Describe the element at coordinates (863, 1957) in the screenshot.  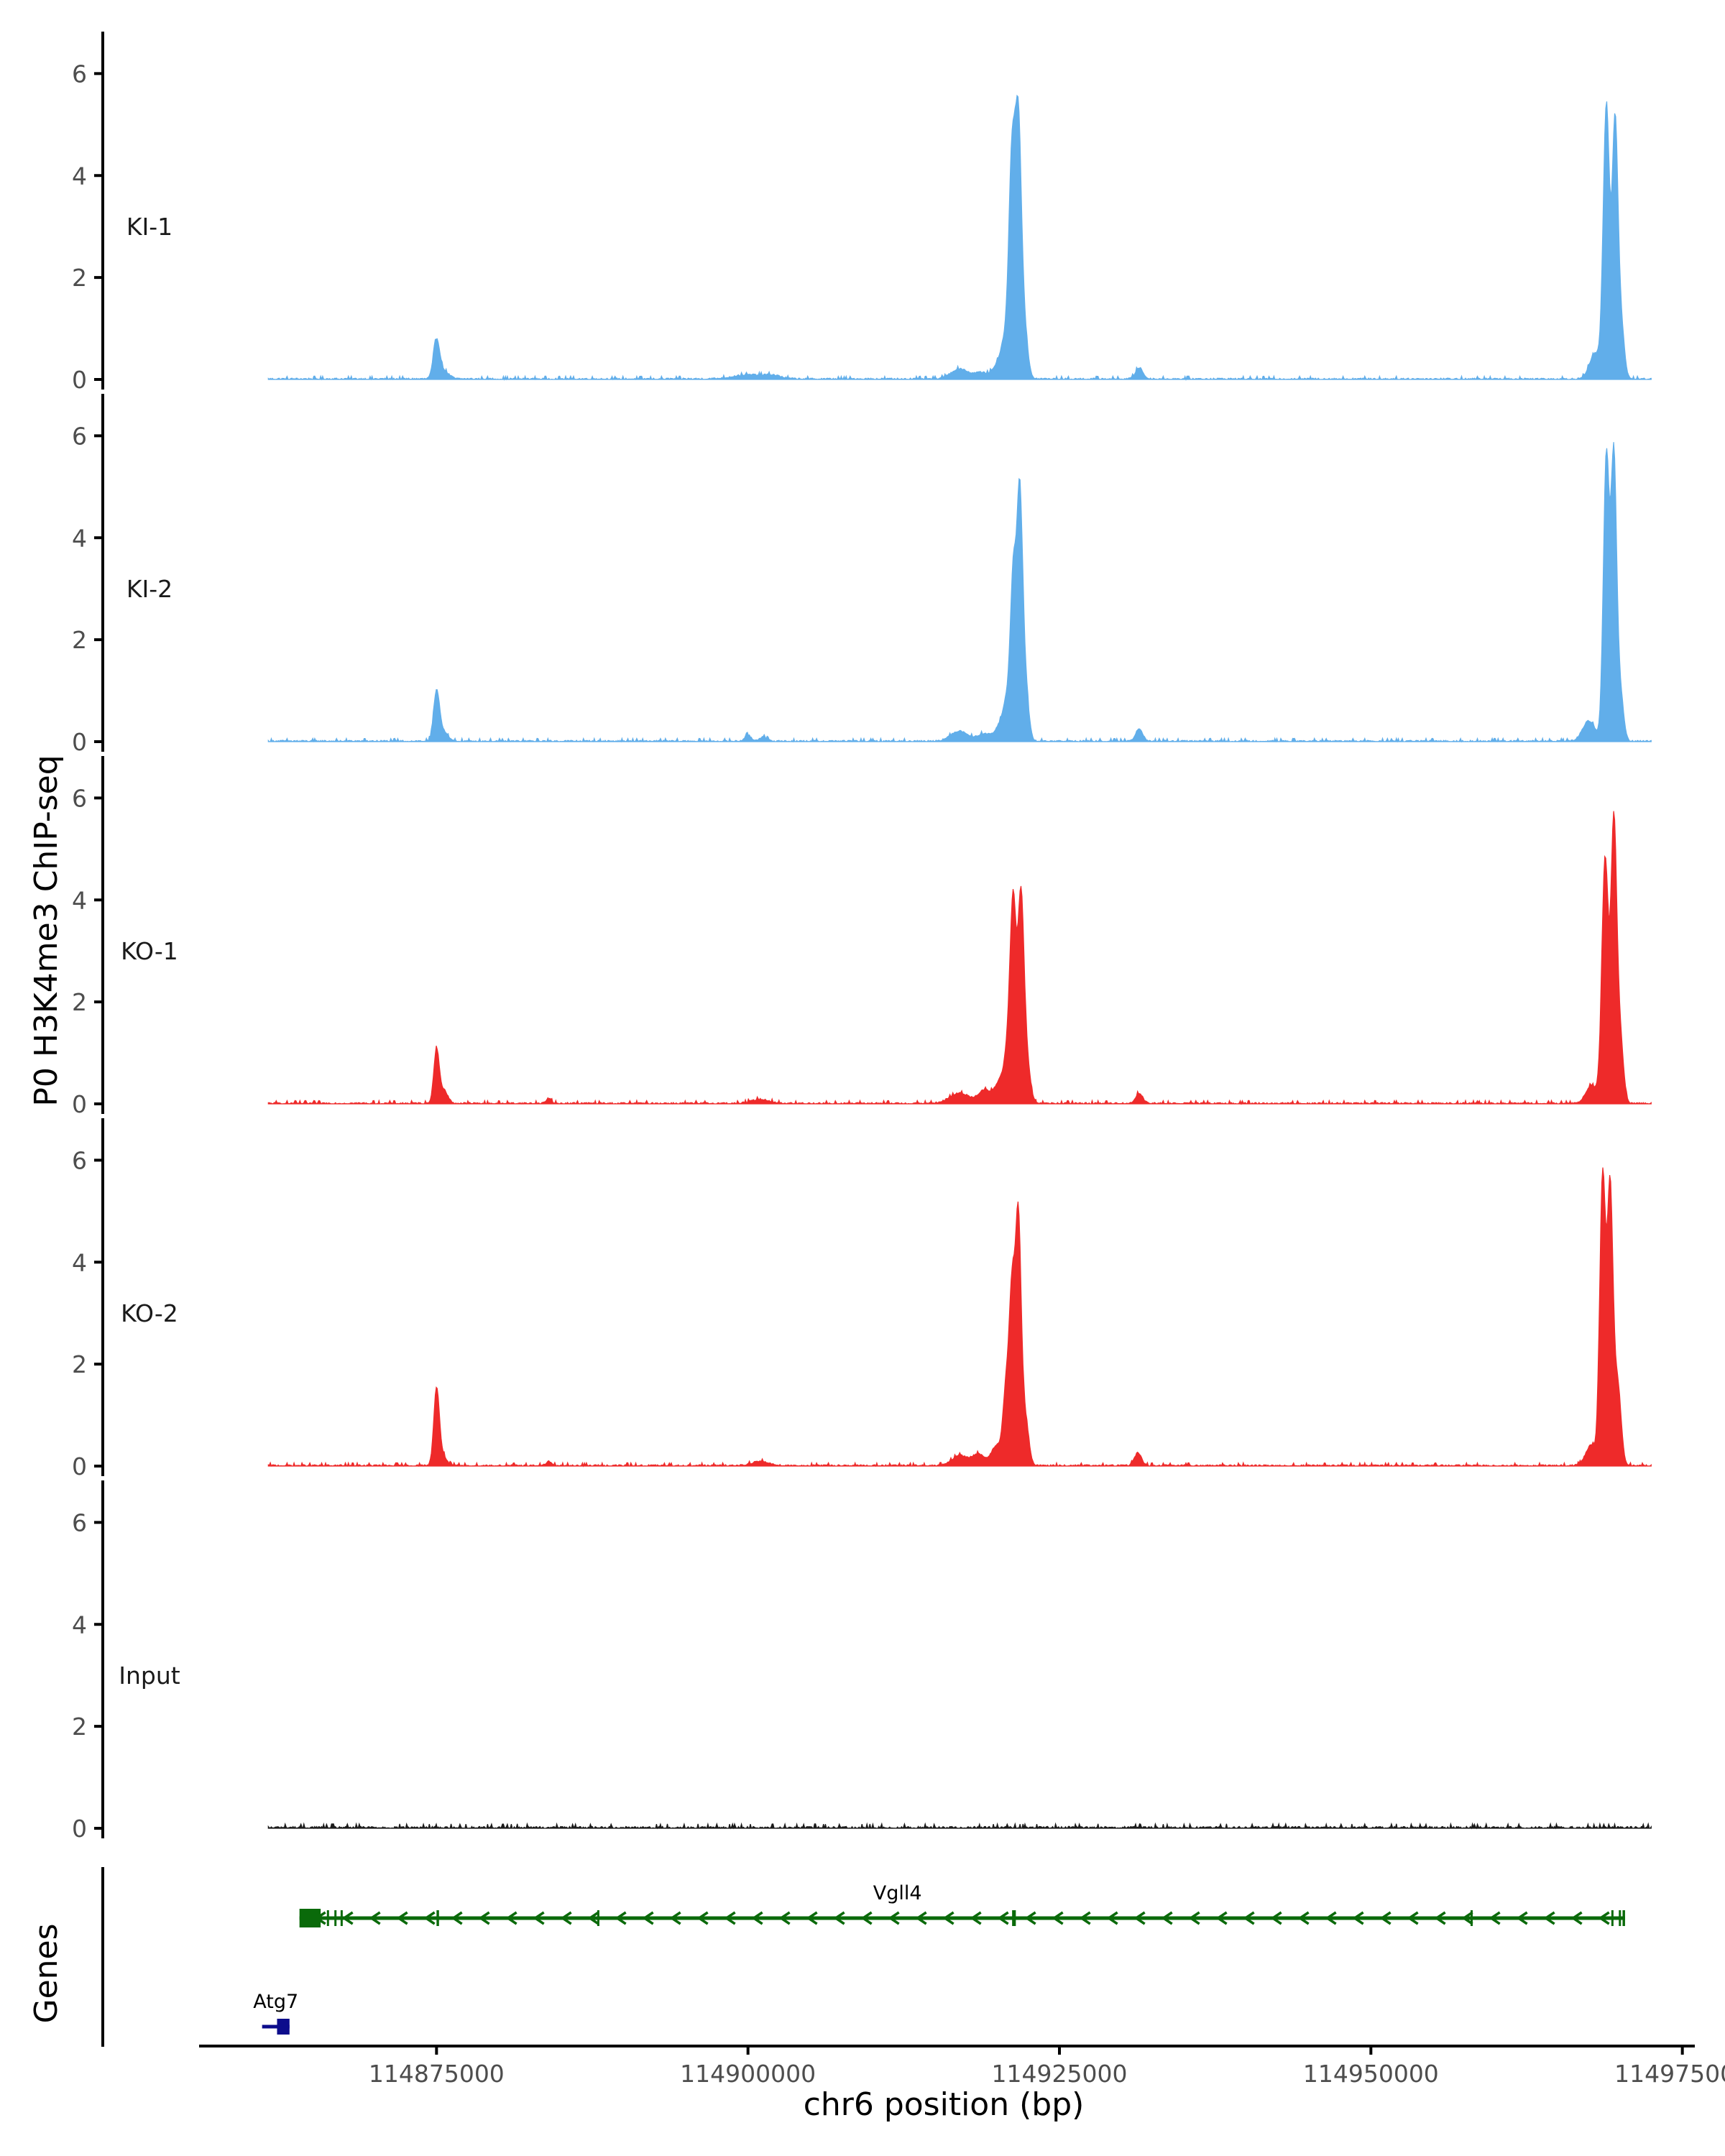
I see `genes-track: Atg7 Vgll4` at that location.